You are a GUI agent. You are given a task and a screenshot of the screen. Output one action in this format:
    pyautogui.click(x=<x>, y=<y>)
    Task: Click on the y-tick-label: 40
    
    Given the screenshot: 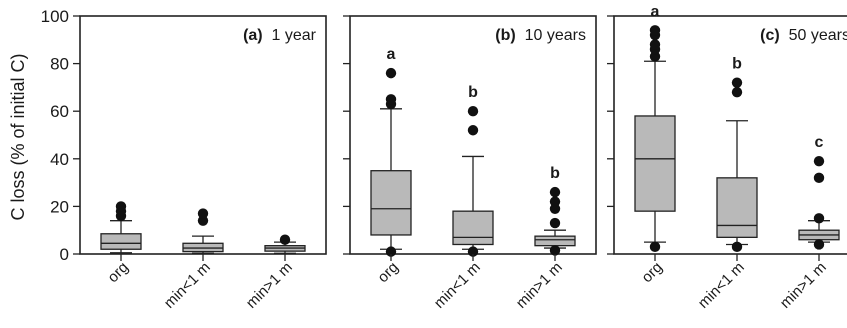 What is the action you would take?
    pyautogui.click(x=59, y=159)
    